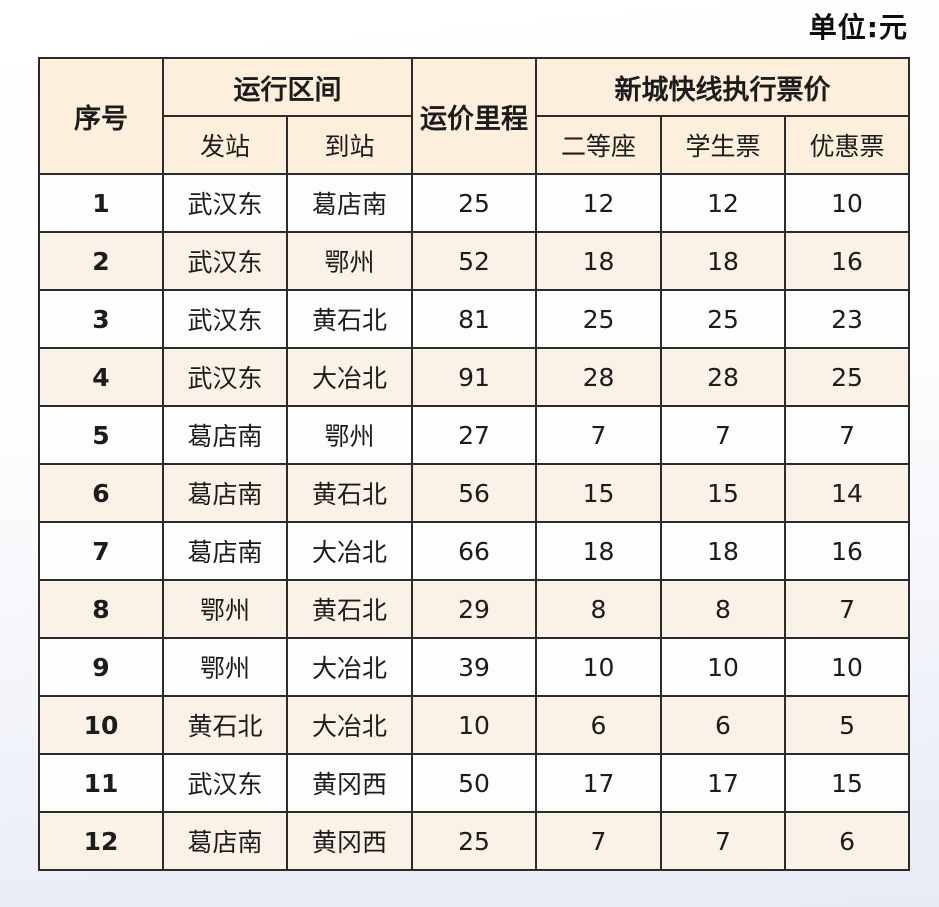  What do you see at coordinates (287, 87) in the screenshot?
I see `header-section-group: 运行区间` at bounding box center [287, 87].